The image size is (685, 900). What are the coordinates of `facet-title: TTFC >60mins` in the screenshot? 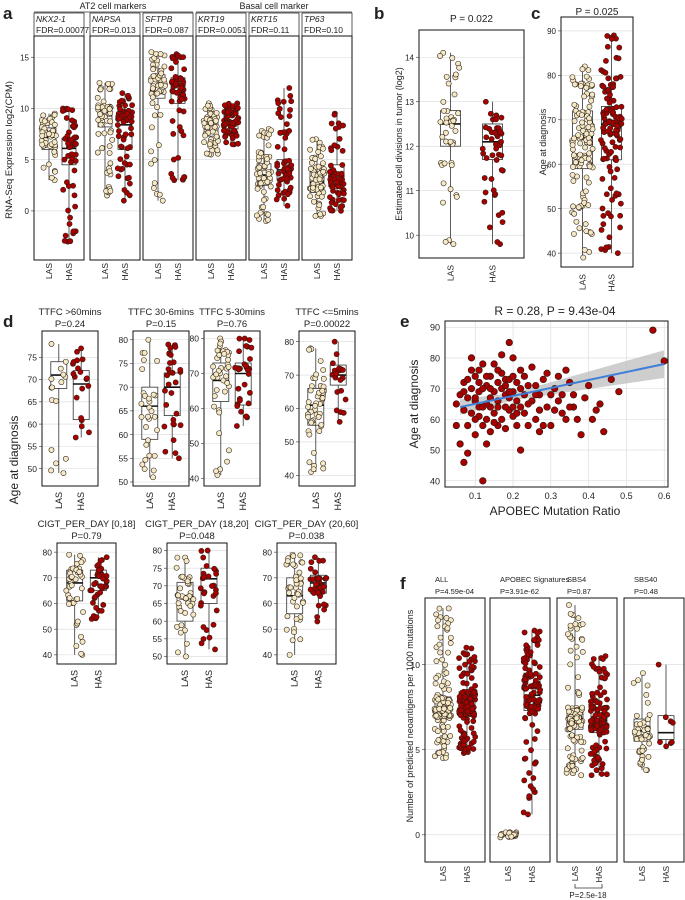 It's located at (69, 312).